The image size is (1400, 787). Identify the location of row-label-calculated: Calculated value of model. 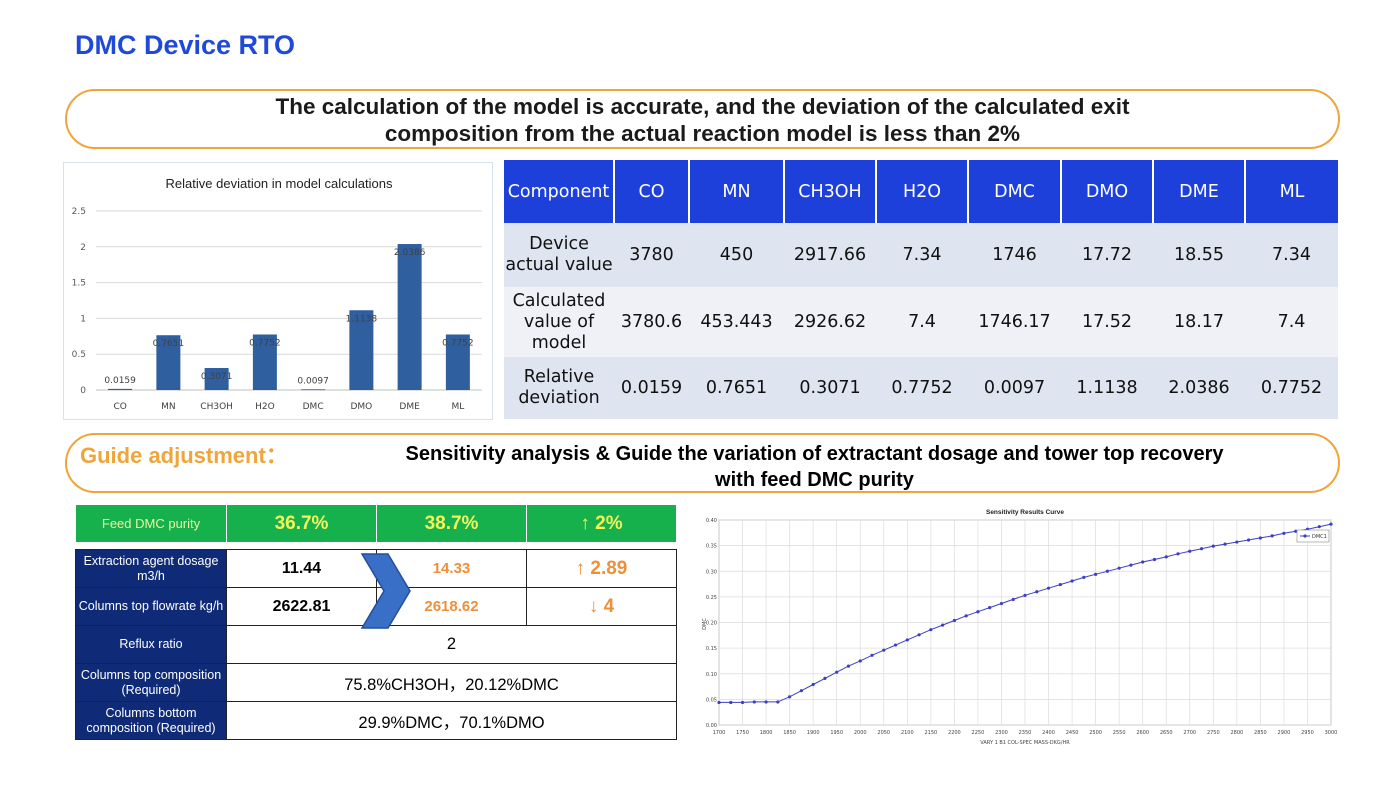
(559, 322).